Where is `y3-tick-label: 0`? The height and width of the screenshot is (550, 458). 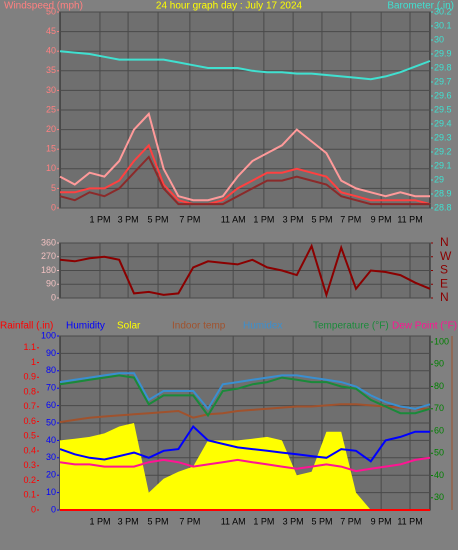
y3-tick-label: 0 is located at coordinates (33, 509).